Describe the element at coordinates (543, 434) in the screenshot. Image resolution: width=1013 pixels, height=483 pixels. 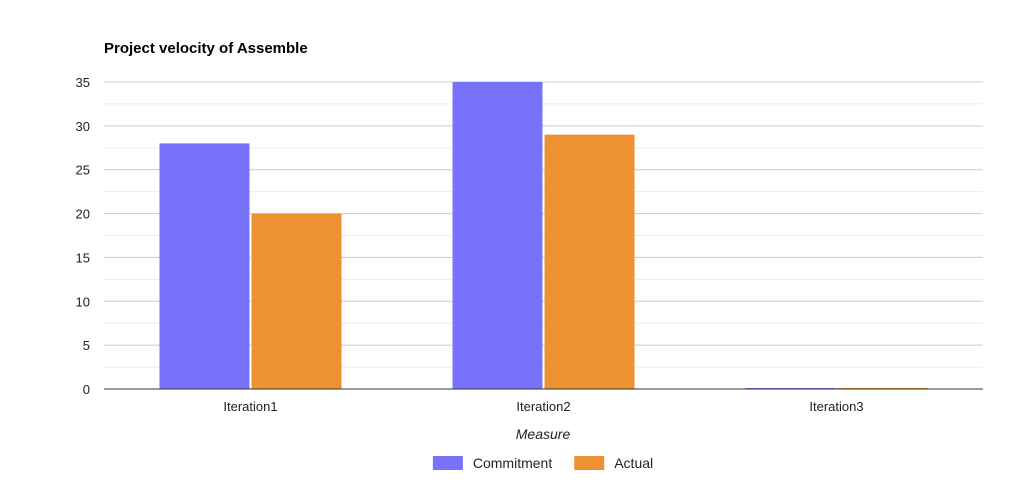
I see `x-axis-title: Measure` at that location.